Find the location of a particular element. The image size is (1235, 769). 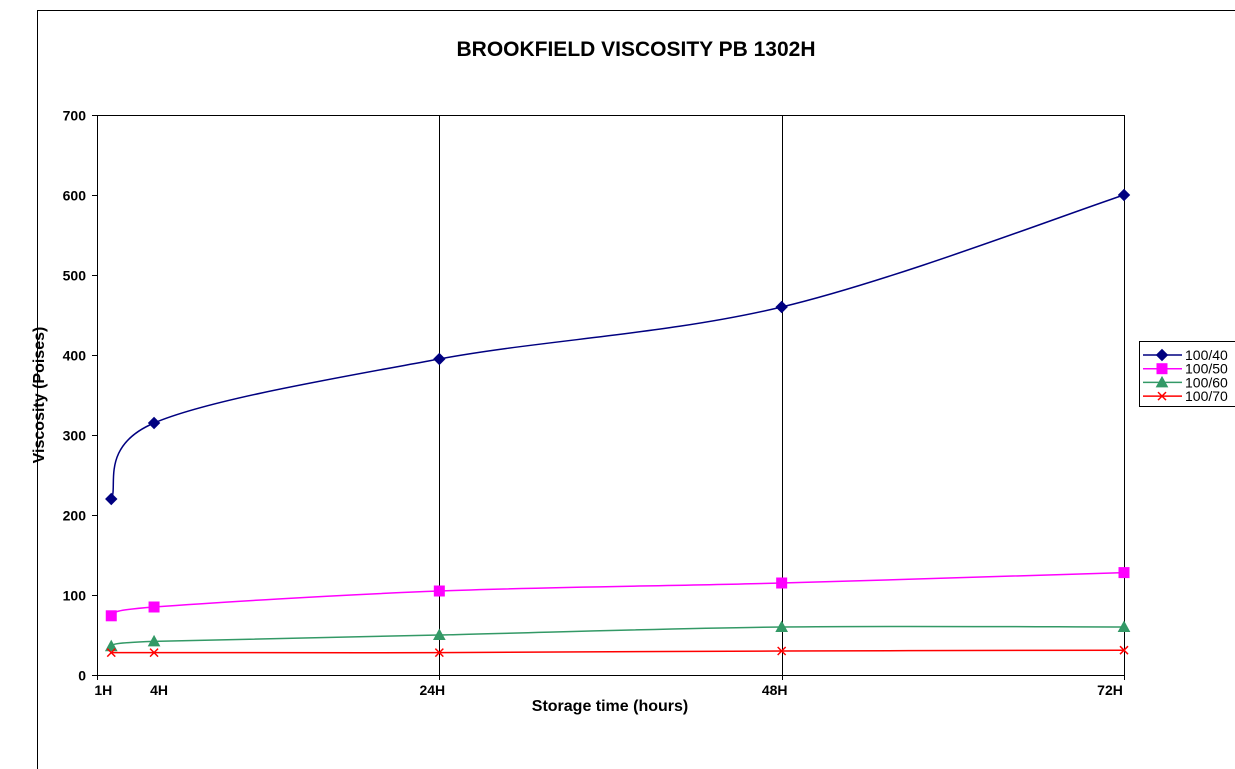

legend-item: 100/70 is located at coordinates (1185, 396).